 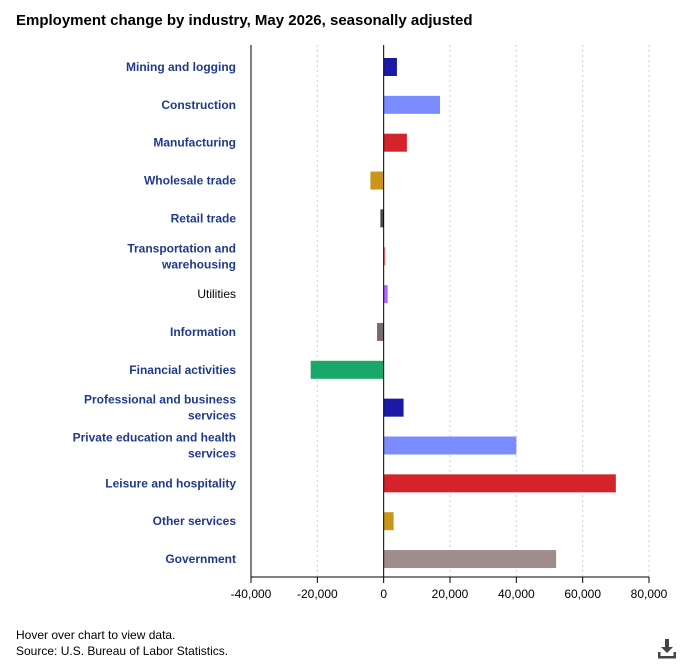 What do you see at coordinates (200, 559) in the screenshot?
I see `category-label: Government` at bounding box center [200, 559].